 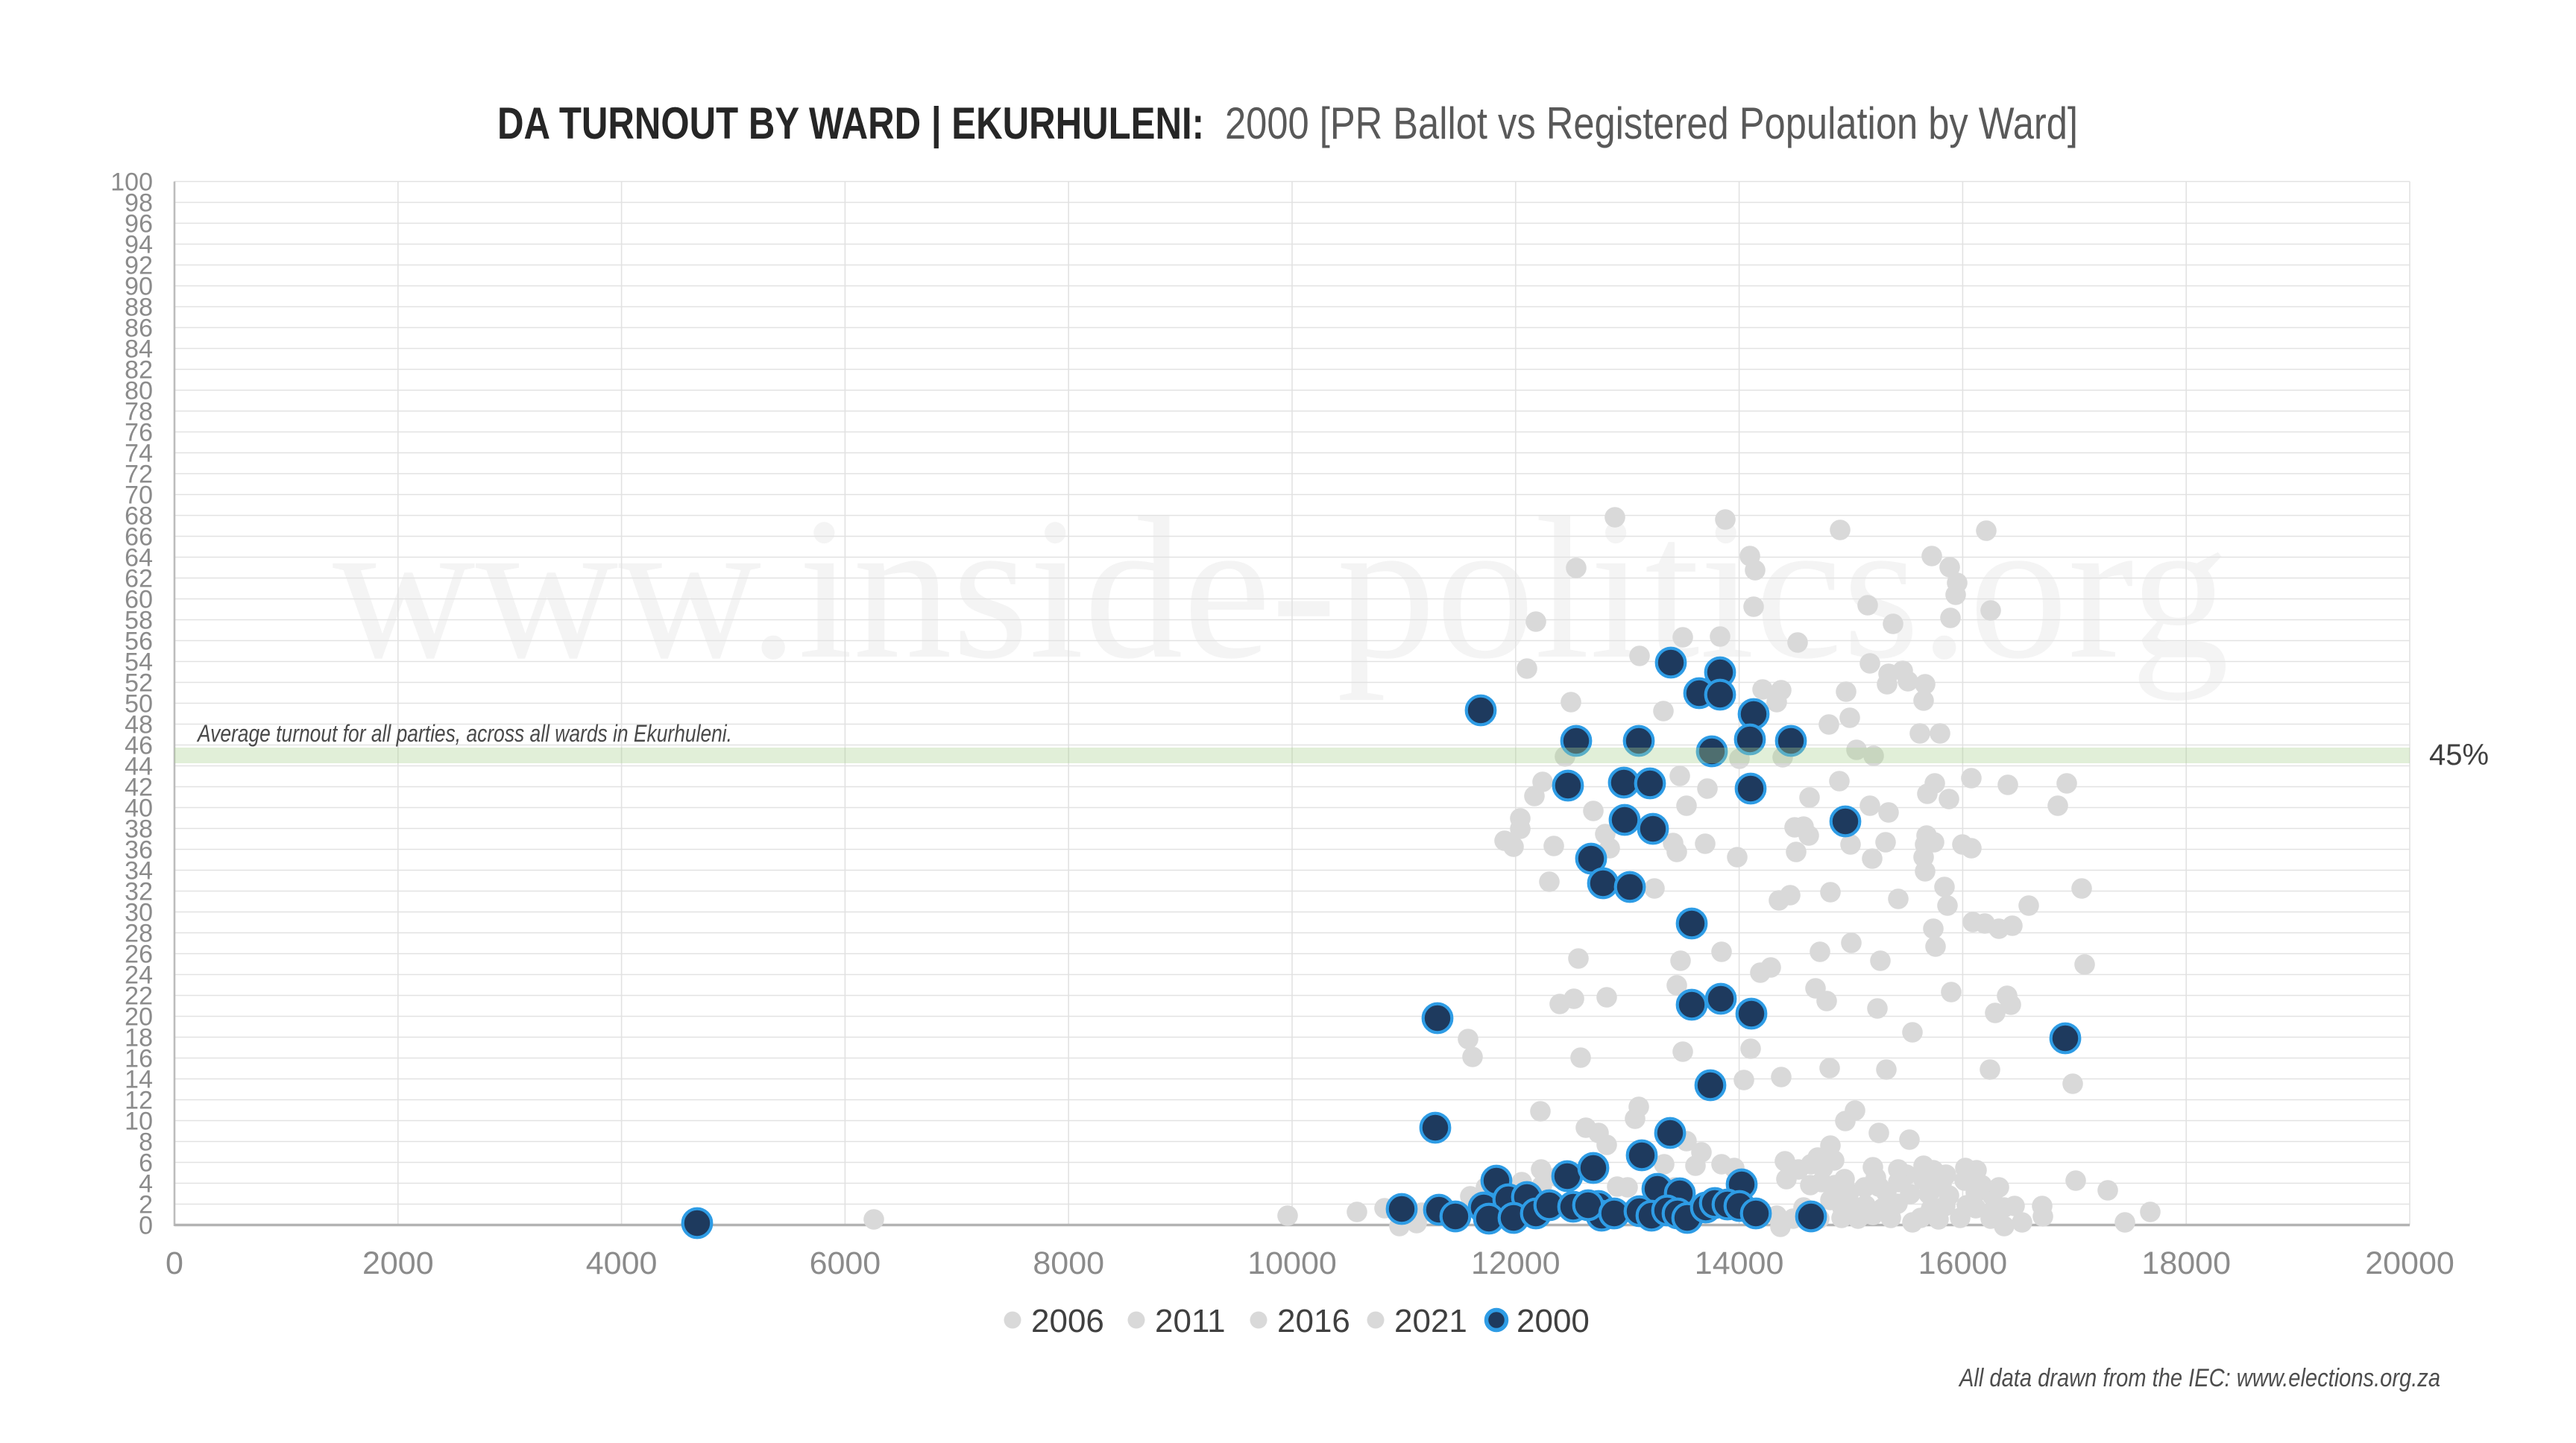 I want to click on svg-text: 16000, so click(x=1963, y=1263).